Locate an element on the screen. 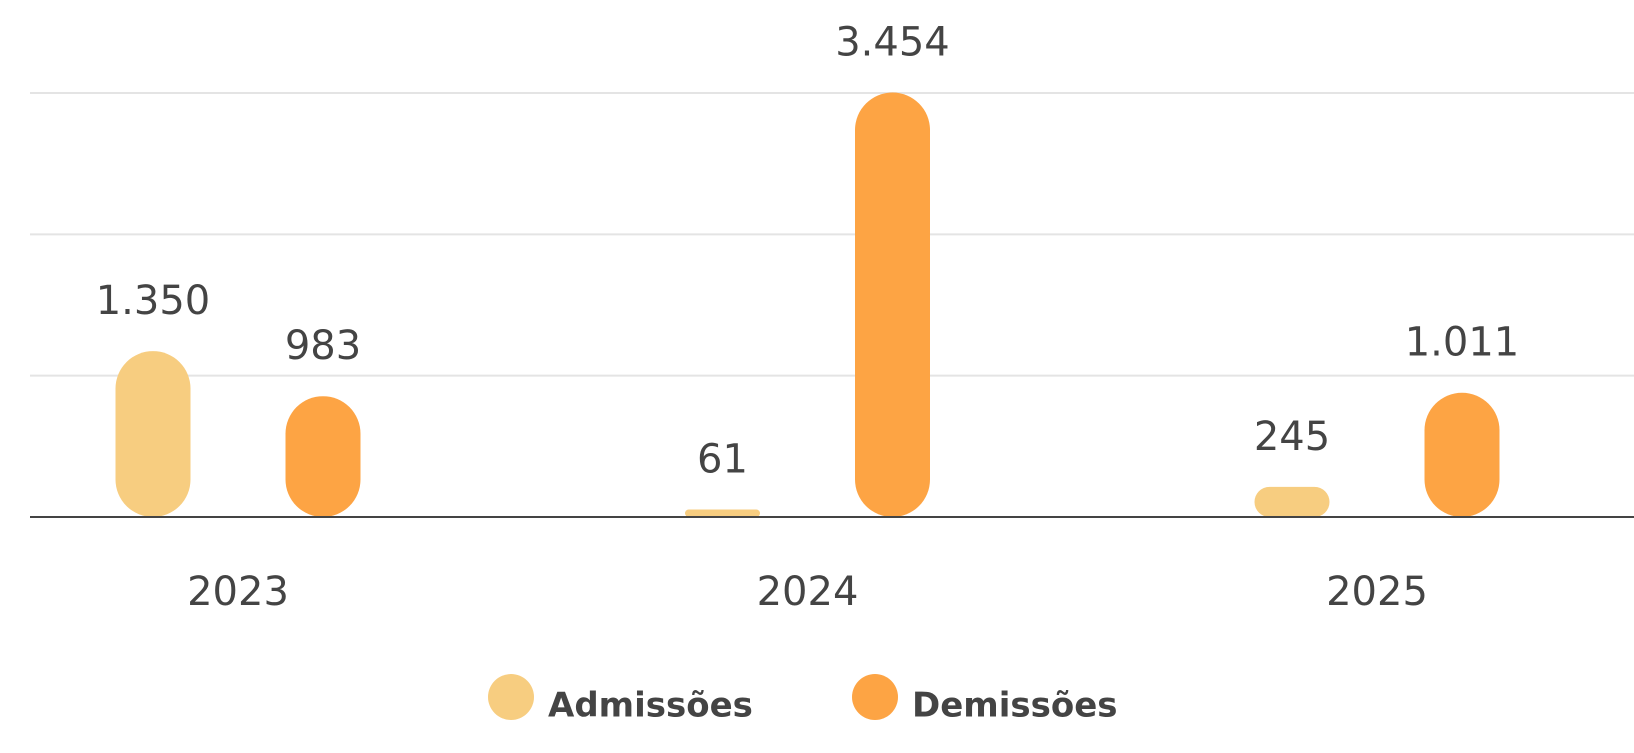 The image size is (1634, 753). value-label: 1.011 is located at coordinates (1462, 343).